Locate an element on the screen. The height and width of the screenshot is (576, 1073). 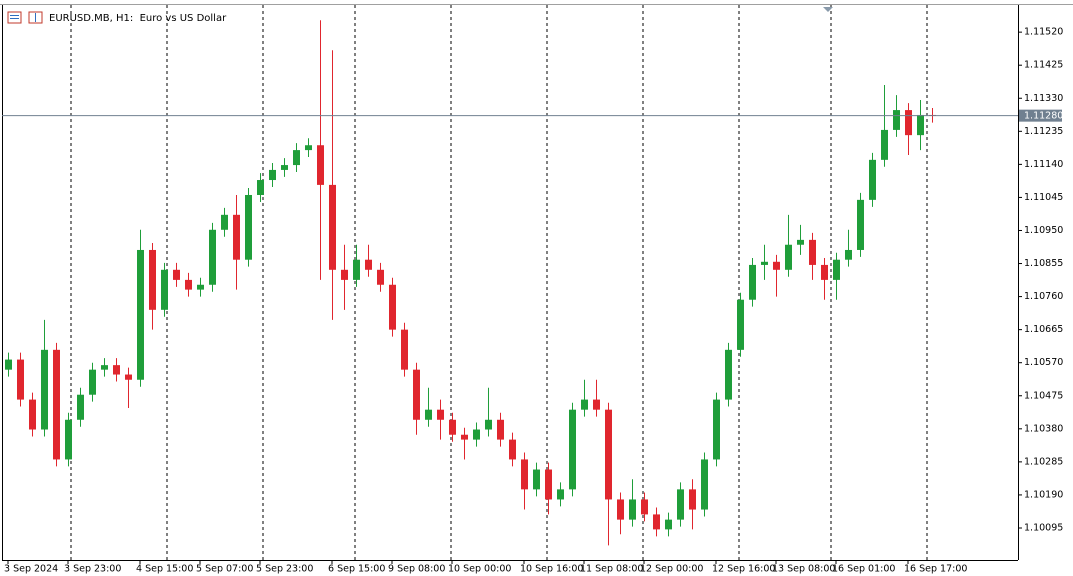
y-tick-label: 1.10665 is located at coordinates (1043, 329).